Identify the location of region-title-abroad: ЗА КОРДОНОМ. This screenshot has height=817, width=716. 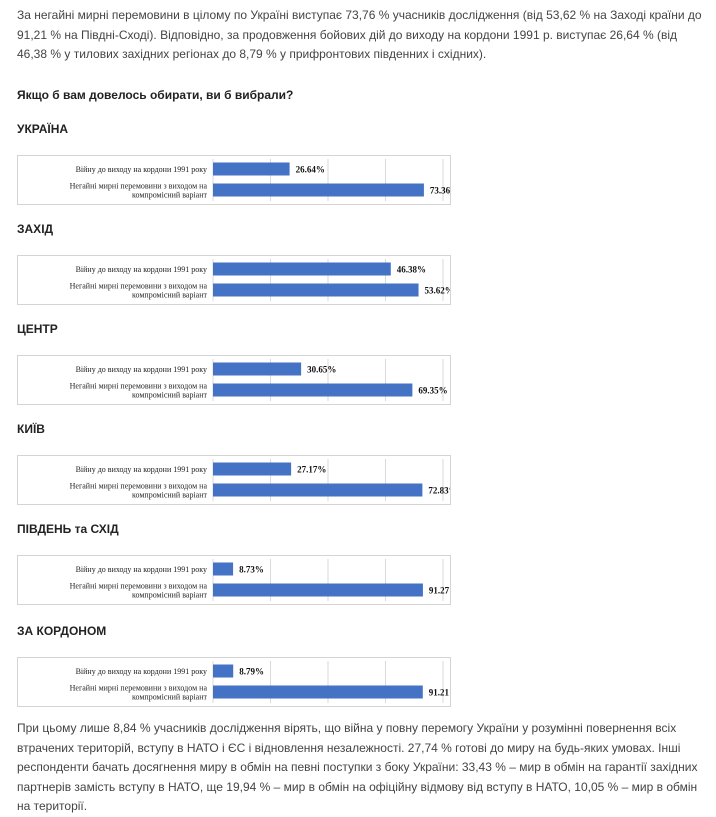
(62, 631).